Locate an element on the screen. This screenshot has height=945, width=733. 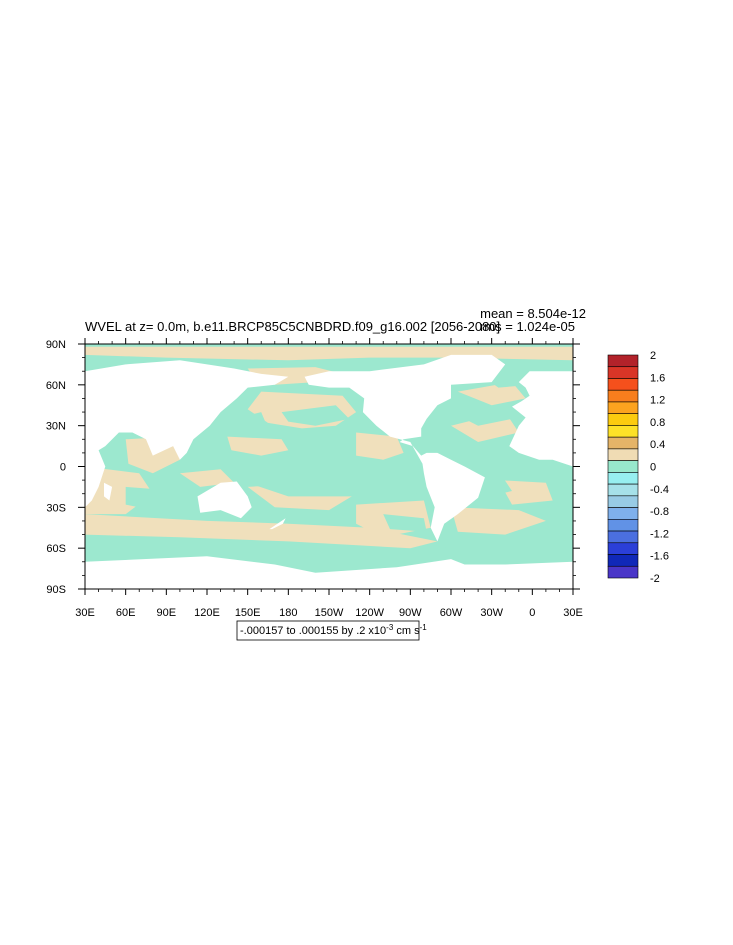
x-tick-label: 90E is located at coordinates (167, 613).